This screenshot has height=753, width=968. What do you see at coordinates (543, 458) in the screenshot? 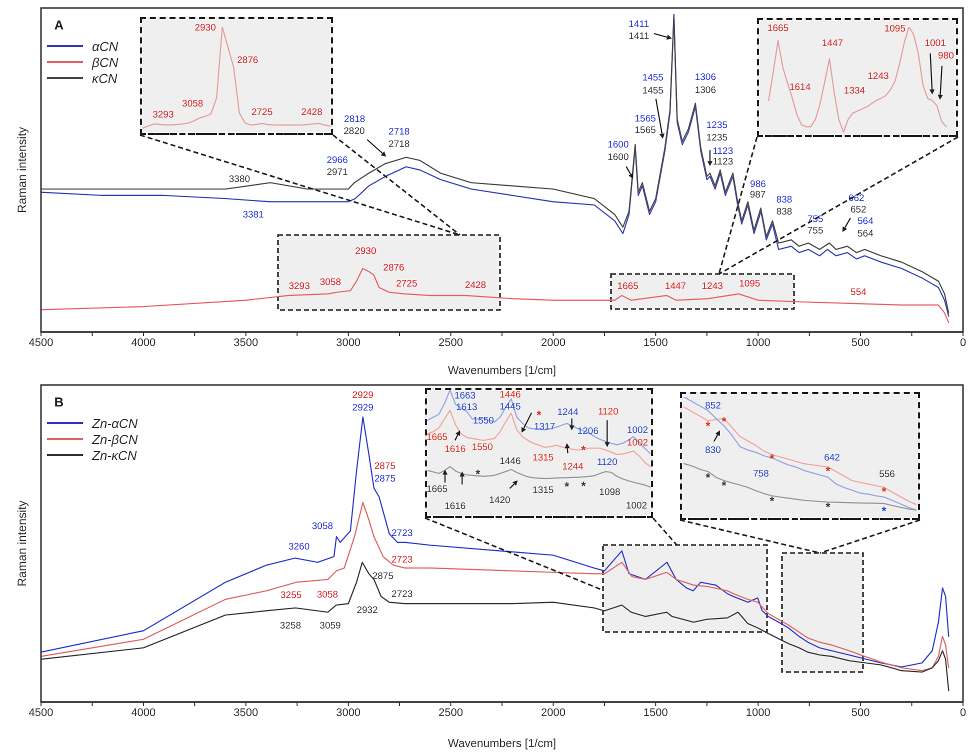
I see `annotation: 1315` at bounding box center [543, 458].